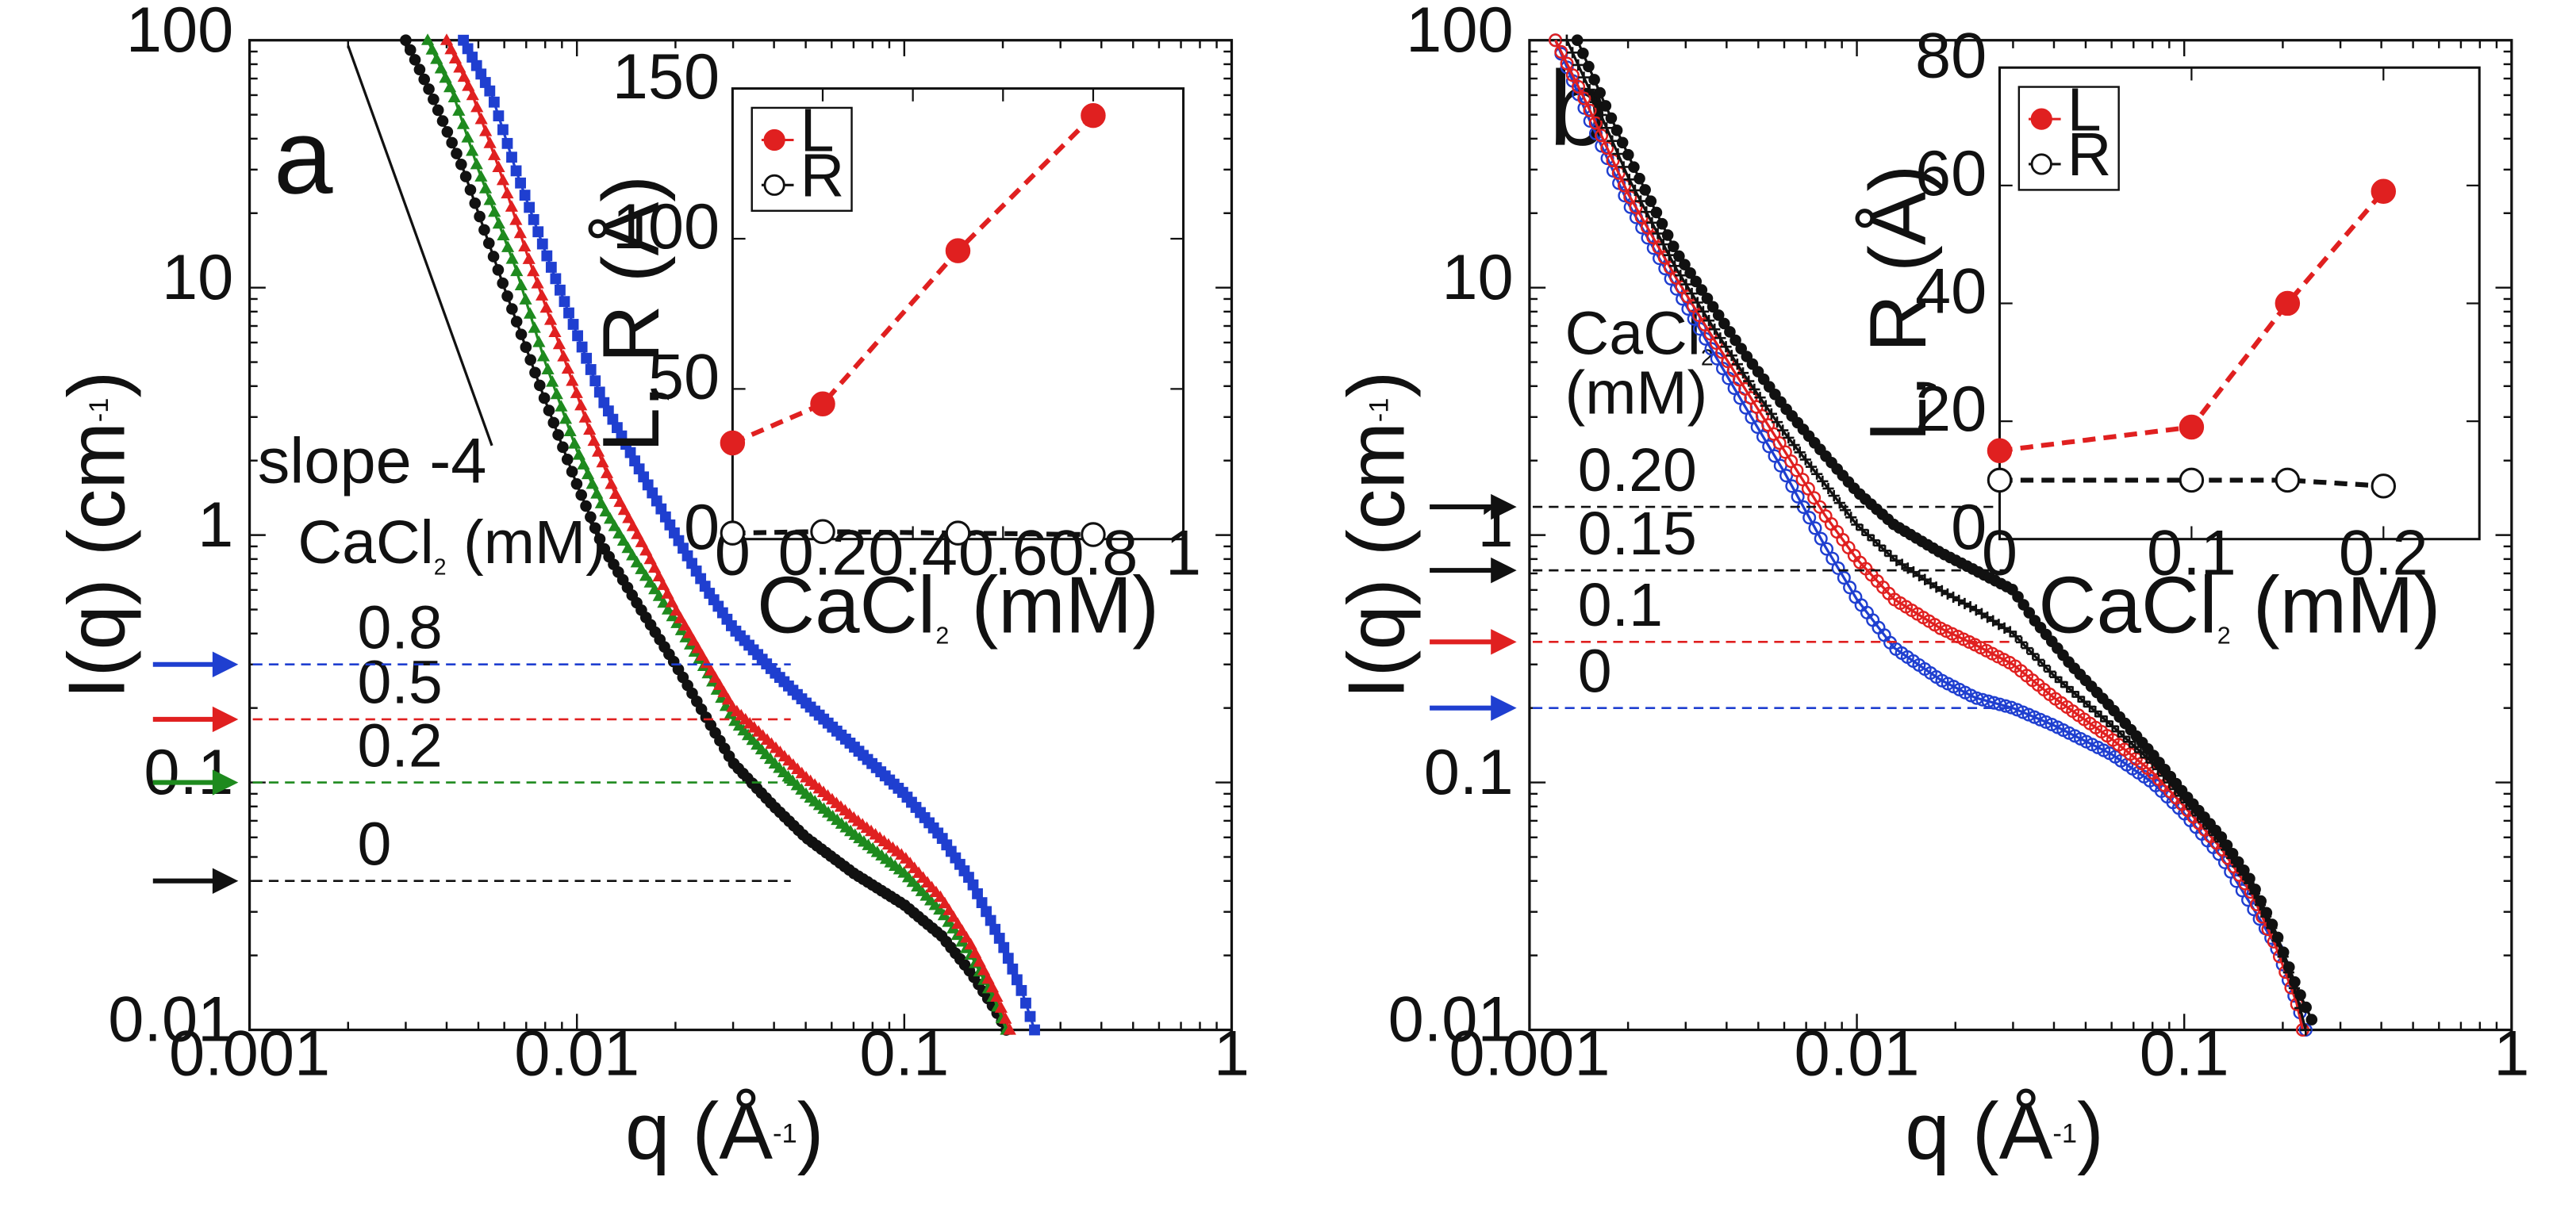  Describe the element at coordinates (684, 377) in the screenshot. I see `inset-y-tick-label: 50` at that location.